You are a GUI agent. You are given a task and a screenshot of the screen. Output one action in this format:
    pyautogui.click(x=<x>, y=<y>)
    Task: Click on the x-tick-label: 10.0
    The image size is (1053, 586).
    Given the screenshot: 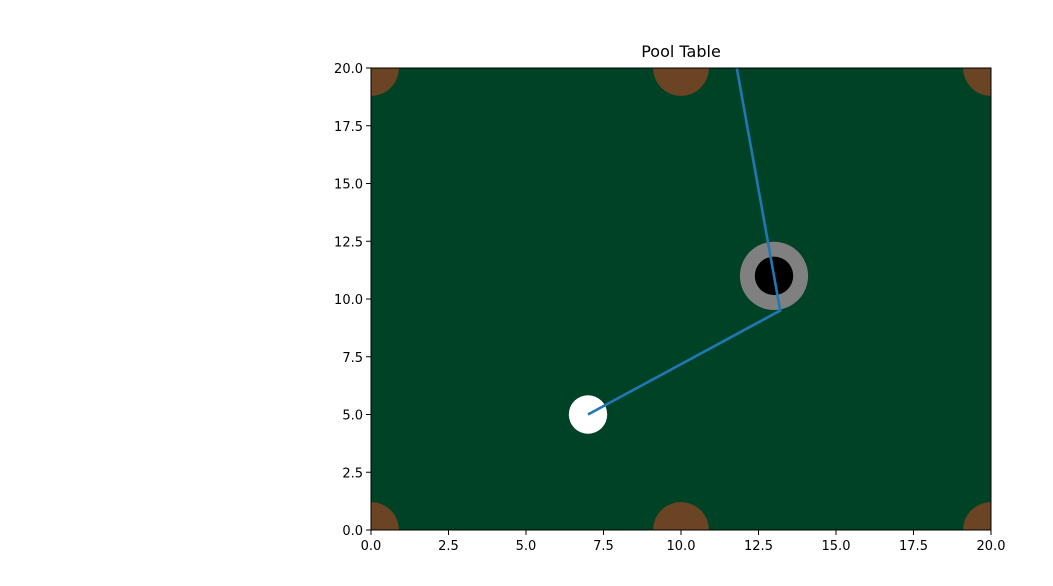 What is the action you would take?
    pyautogui.click(x=681, y=546)
    